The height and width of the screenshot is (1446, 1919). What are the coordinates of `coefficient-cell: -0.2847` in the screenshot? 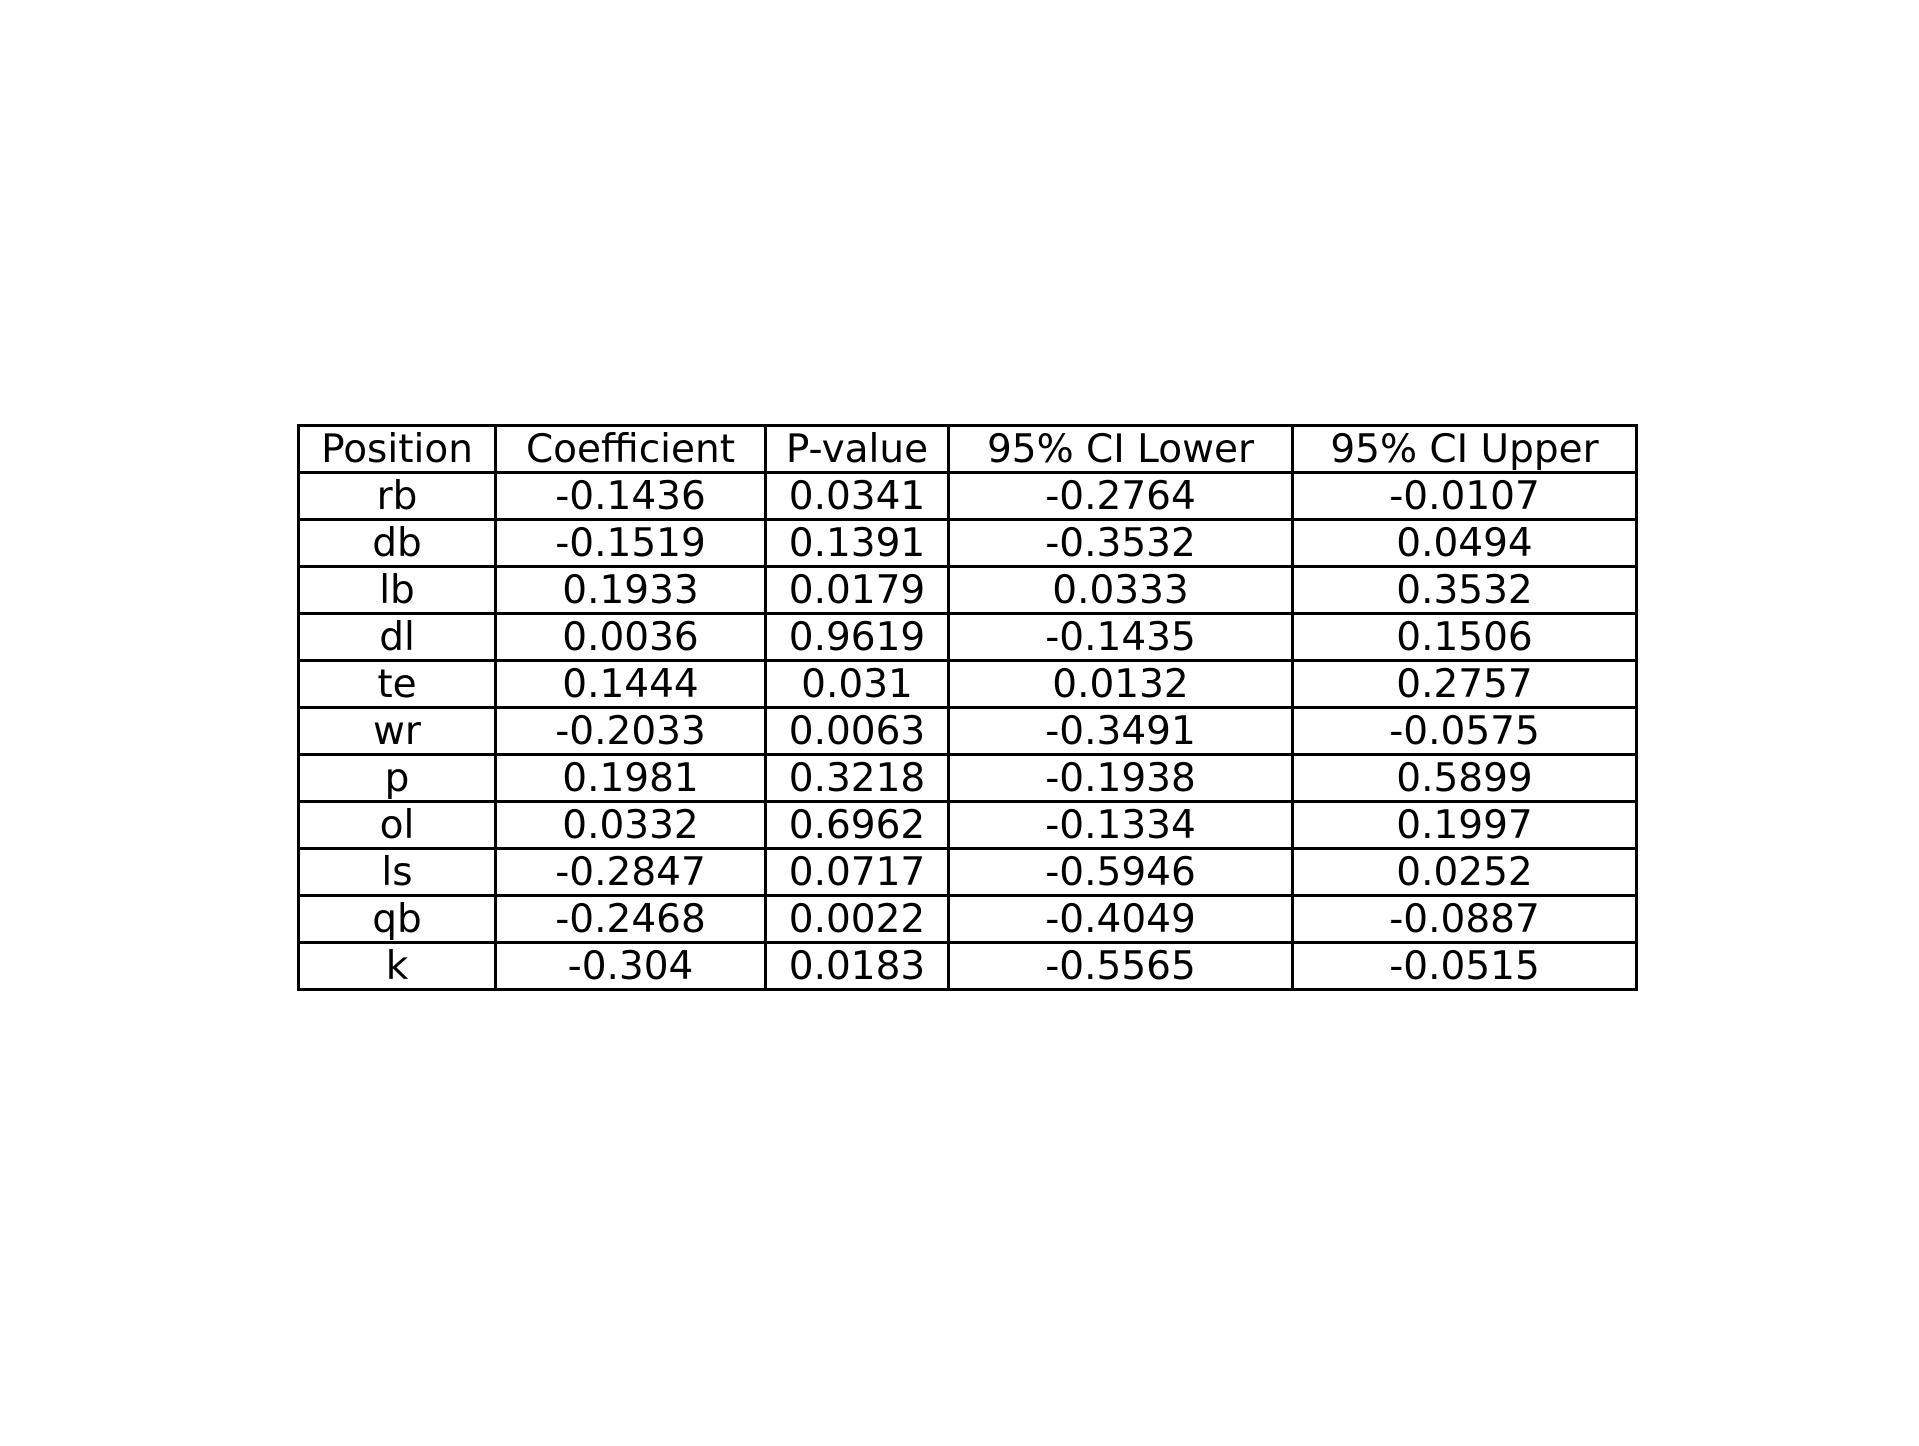 It's located at (630, 872).